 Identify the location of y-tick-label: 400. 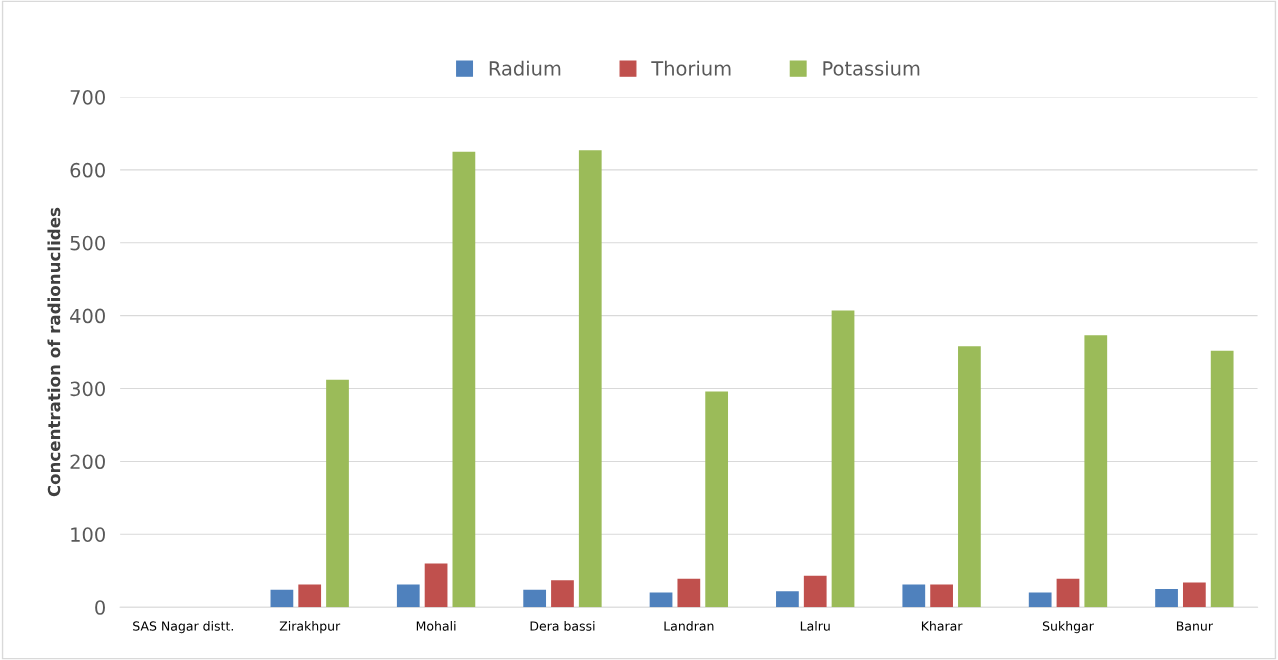
(87, 316).